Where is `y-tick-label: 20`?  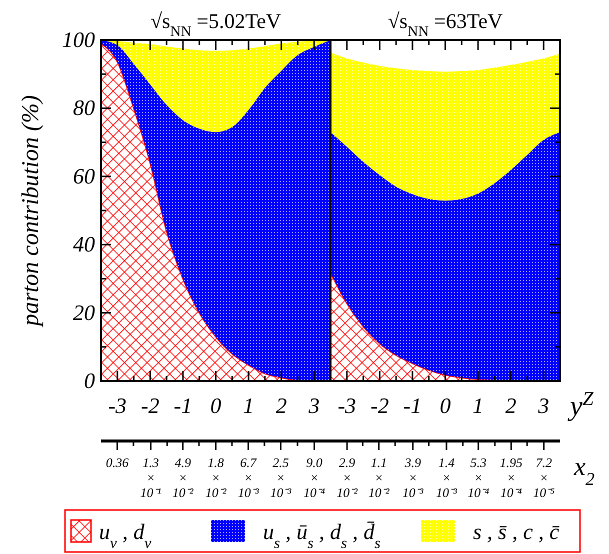
y-tick-label: 20 is located at coordinates (84, 312).